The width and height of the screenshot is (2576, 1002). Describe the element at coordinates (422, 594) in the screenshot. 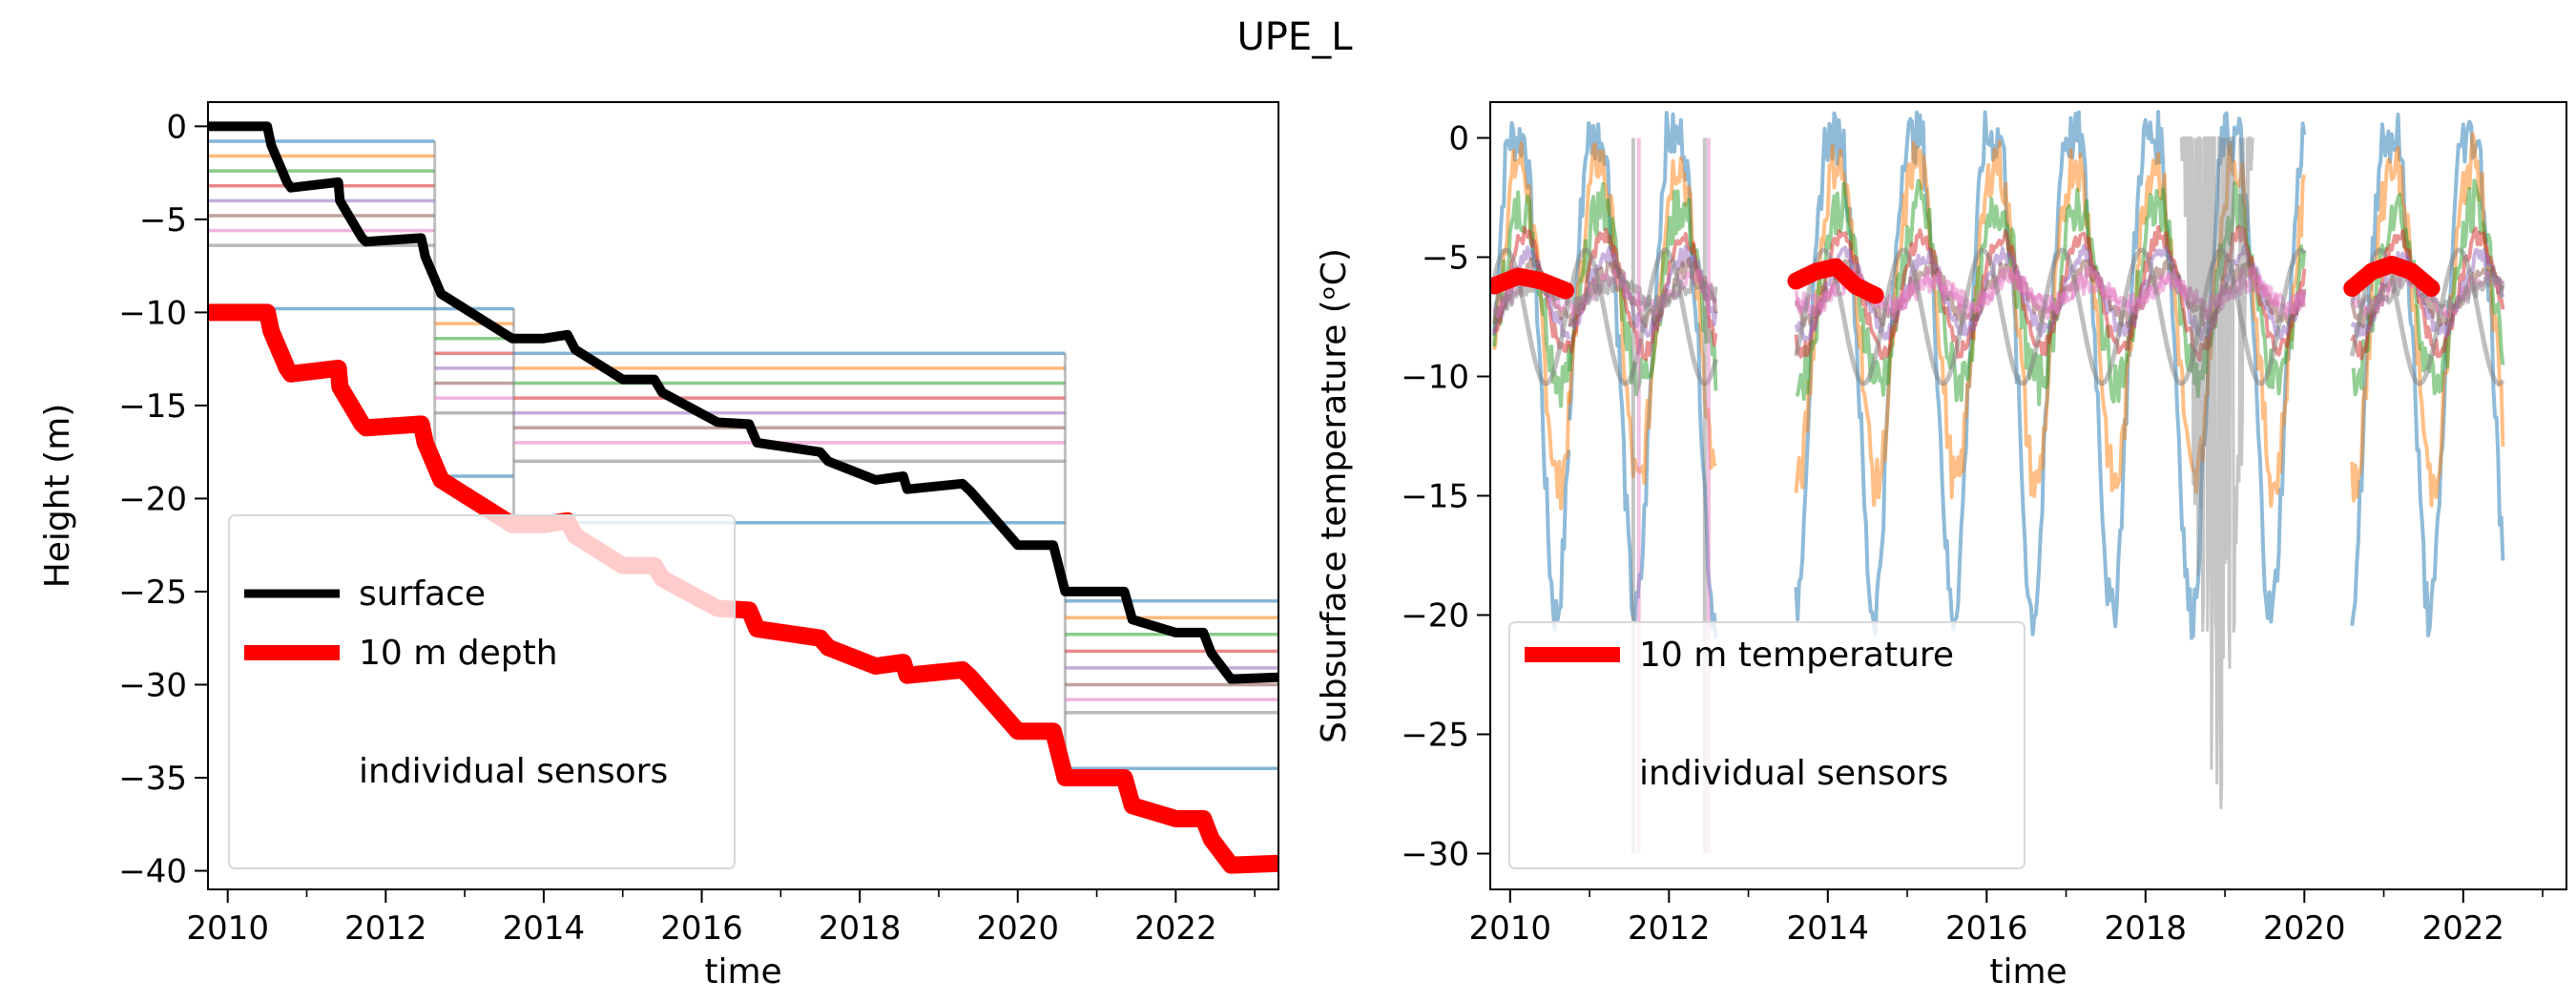

I see `legend-label-surface: surface` at that location.